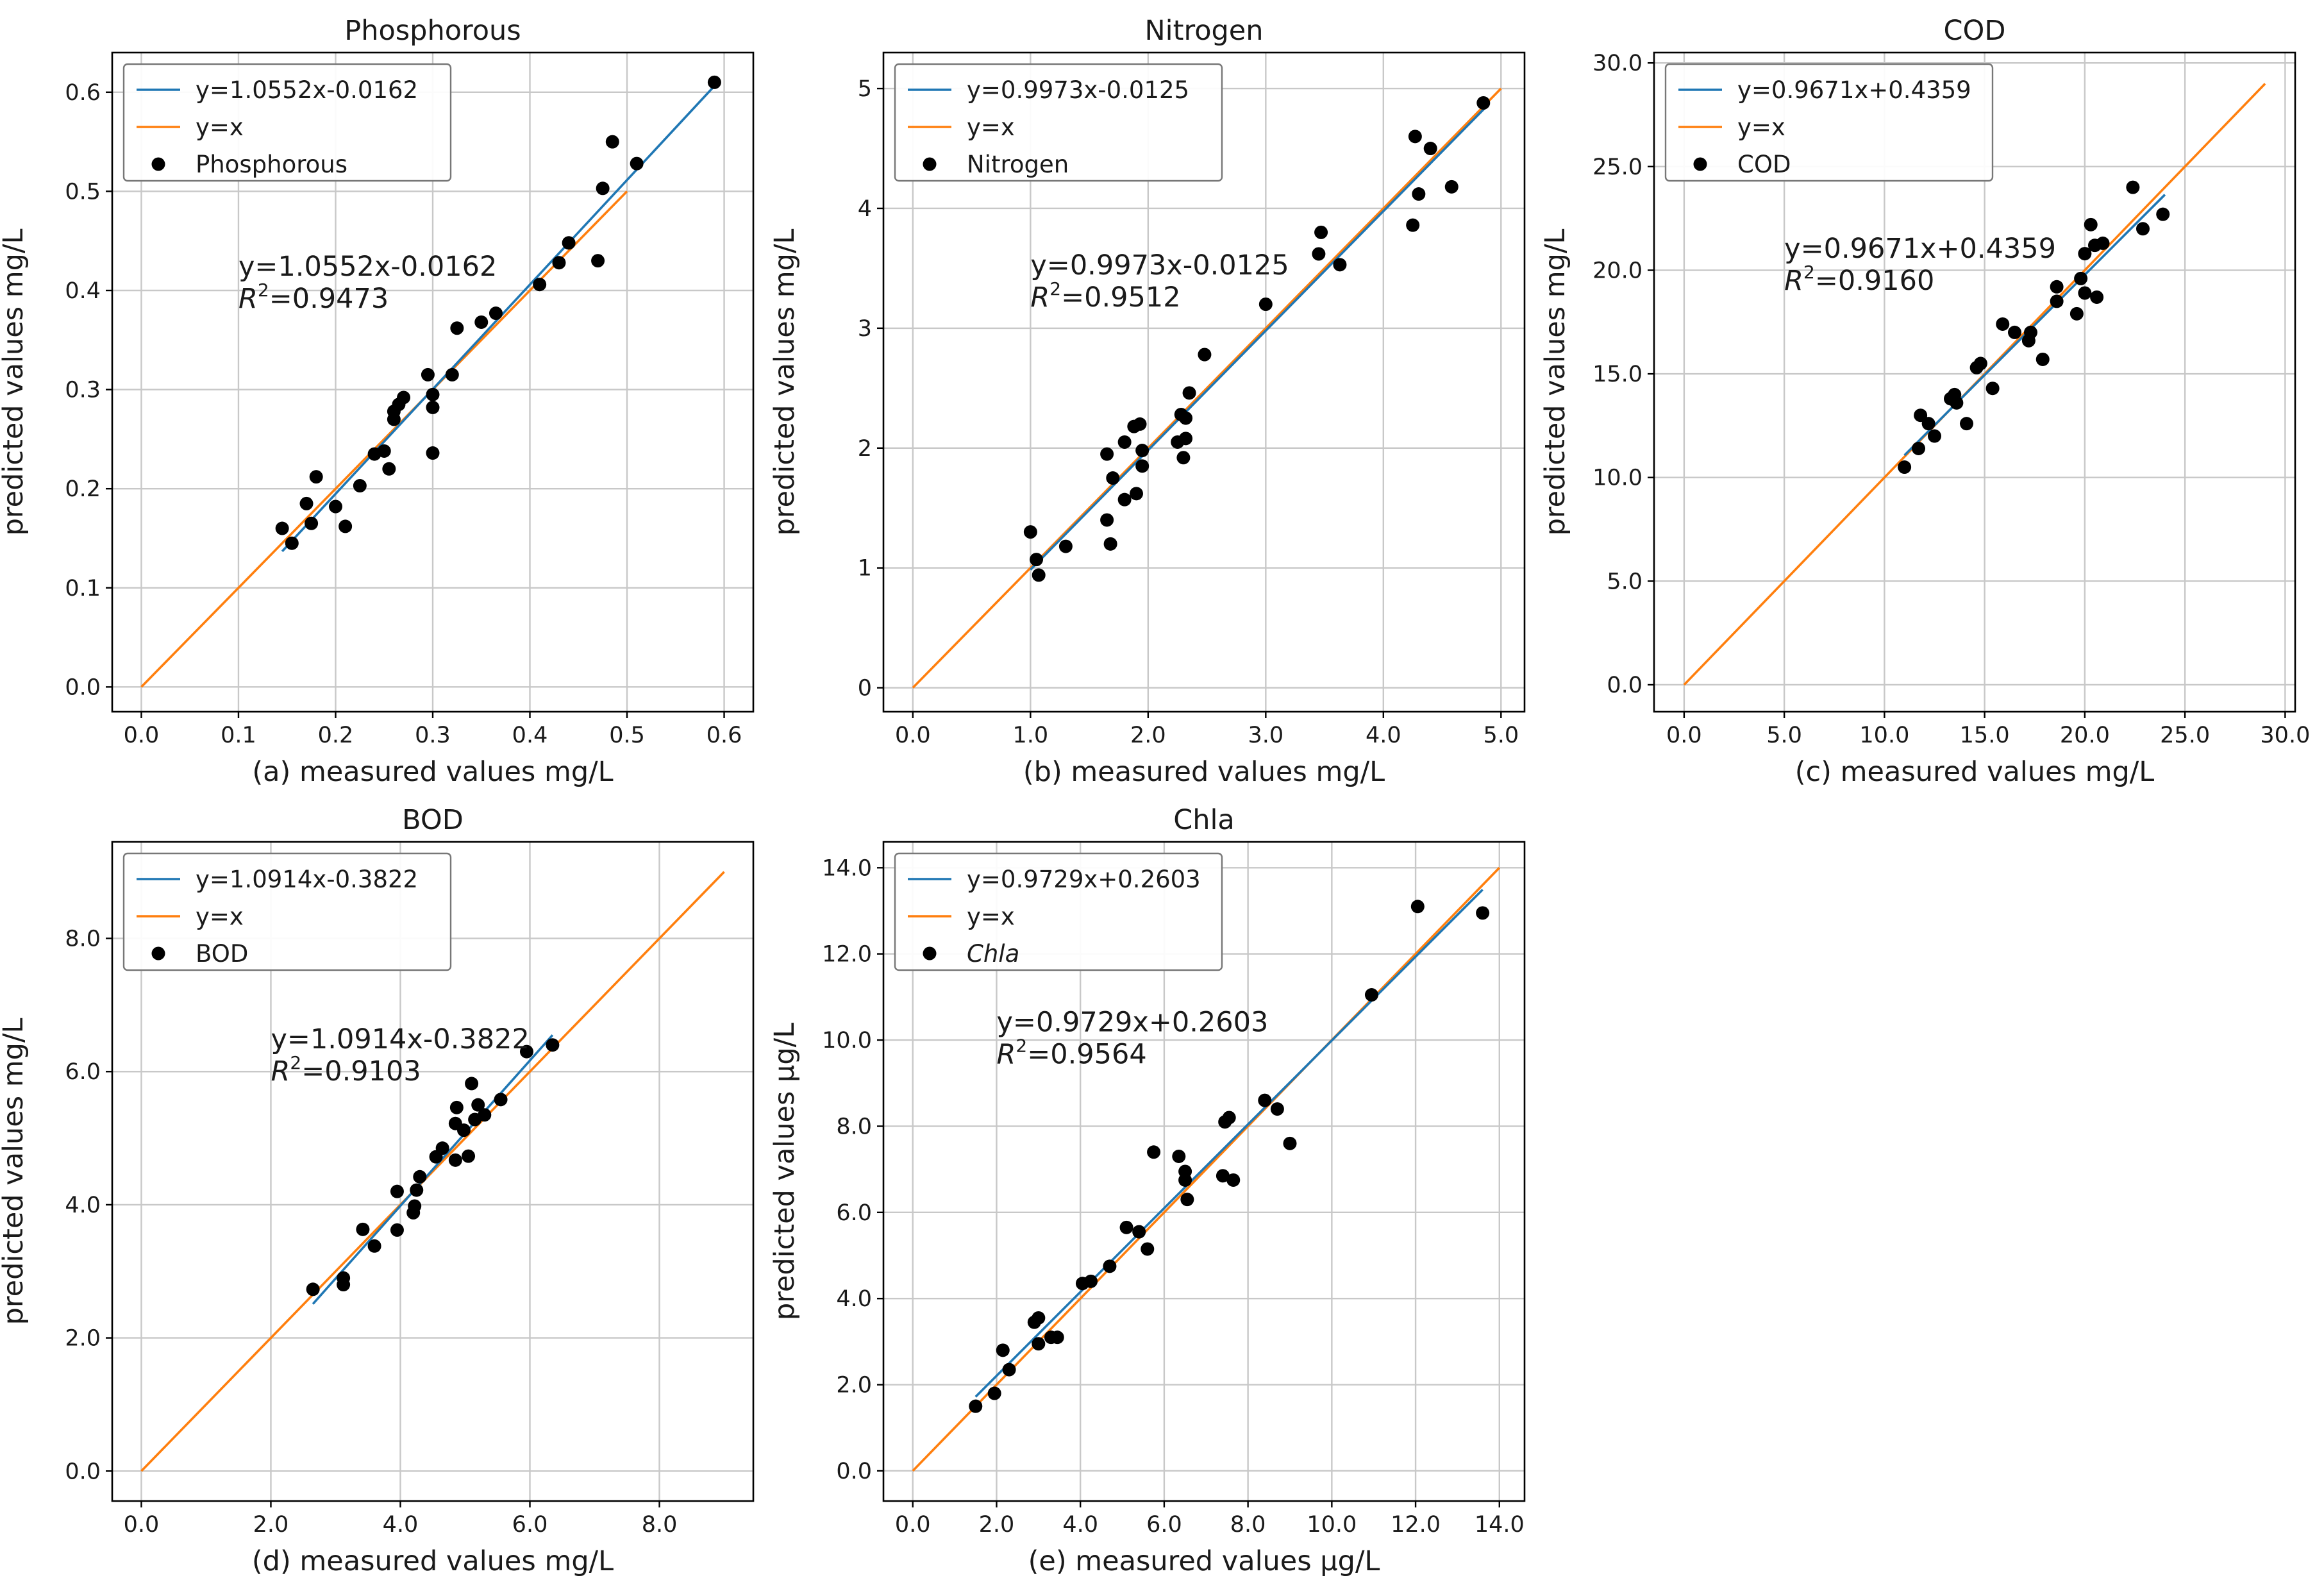 The width and height of the screenshot is (2324, 1594). I want to click on y-tick-label: 25.0, so click(1618, 167).